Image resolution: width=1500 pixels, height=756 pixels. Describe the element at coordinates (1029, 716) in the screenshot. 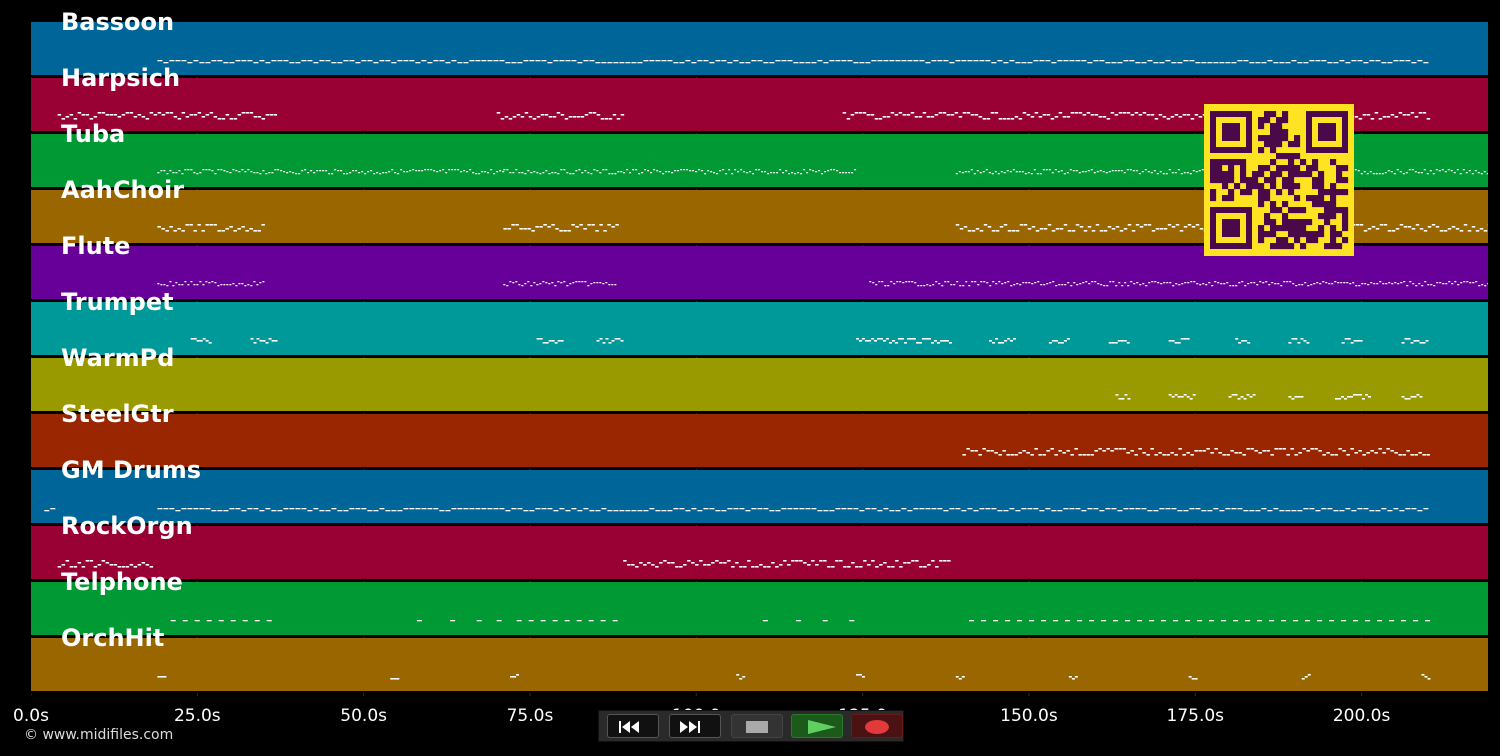

I see `time-tick-label: 150.0s` at that location.